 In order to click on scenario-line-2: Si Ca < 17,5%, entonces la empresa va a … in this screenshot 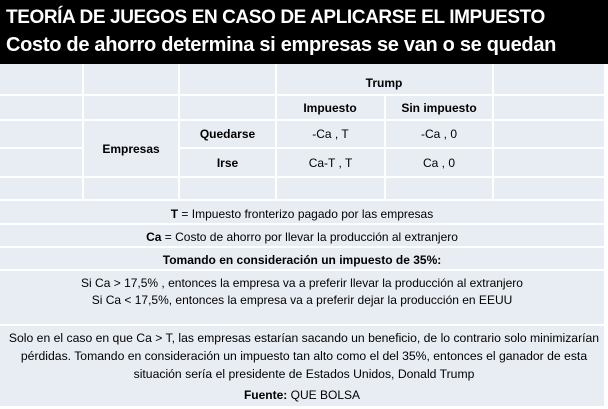, I will do `click(302, 300)`.